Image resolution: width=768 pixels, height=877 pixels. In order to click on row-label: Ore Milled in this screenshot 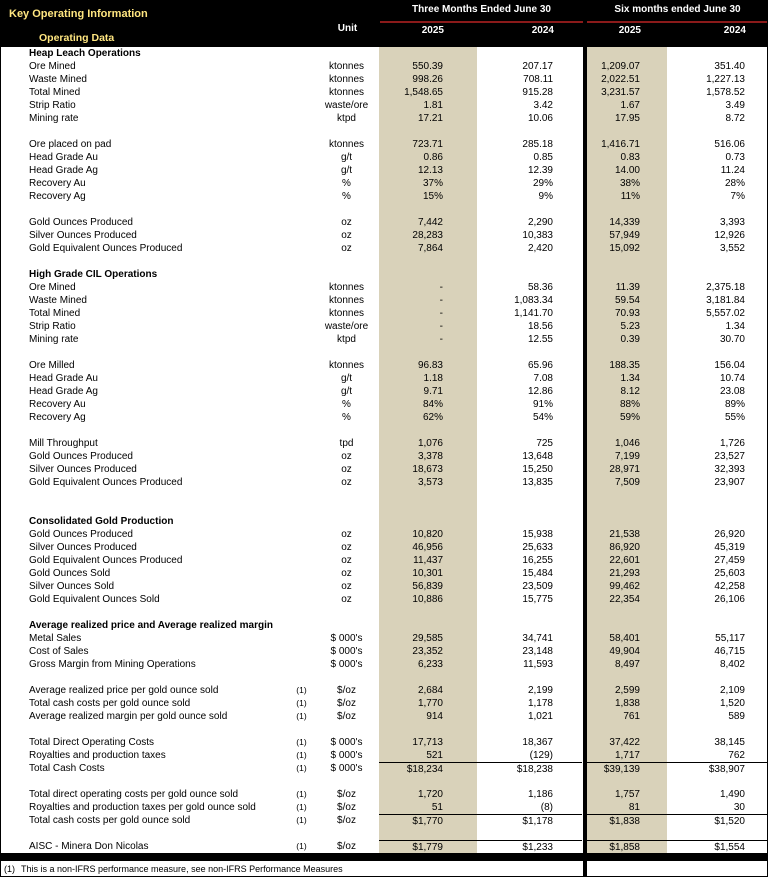, I will do `click(52, 365)`.